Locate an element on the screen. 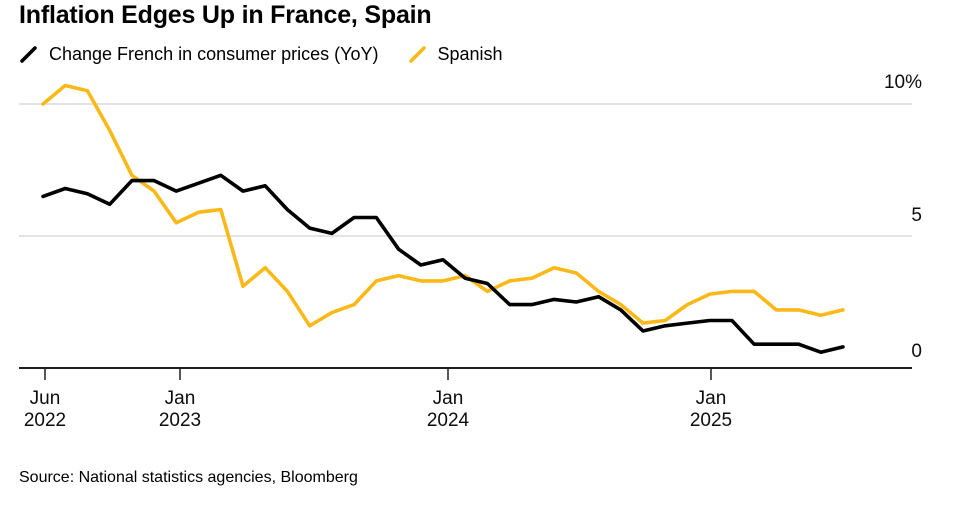  y-axis-label-0: 0 is located at coordinates (916, 351).